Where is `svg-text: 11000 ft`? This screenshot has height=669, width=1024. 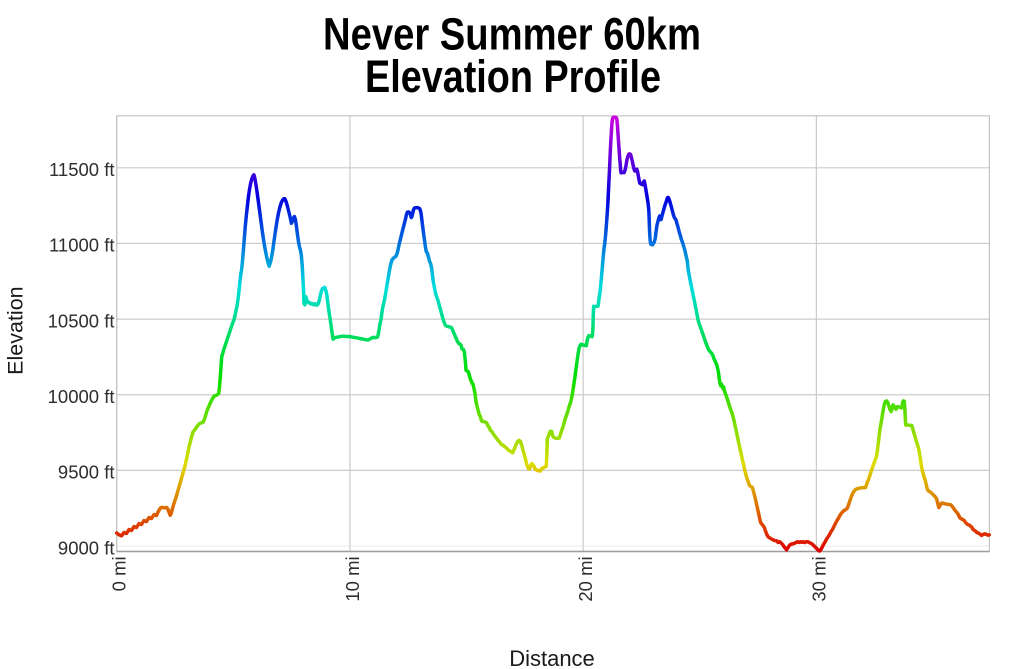
svg-text: 11000 ft is located at coordinates (82, 245).